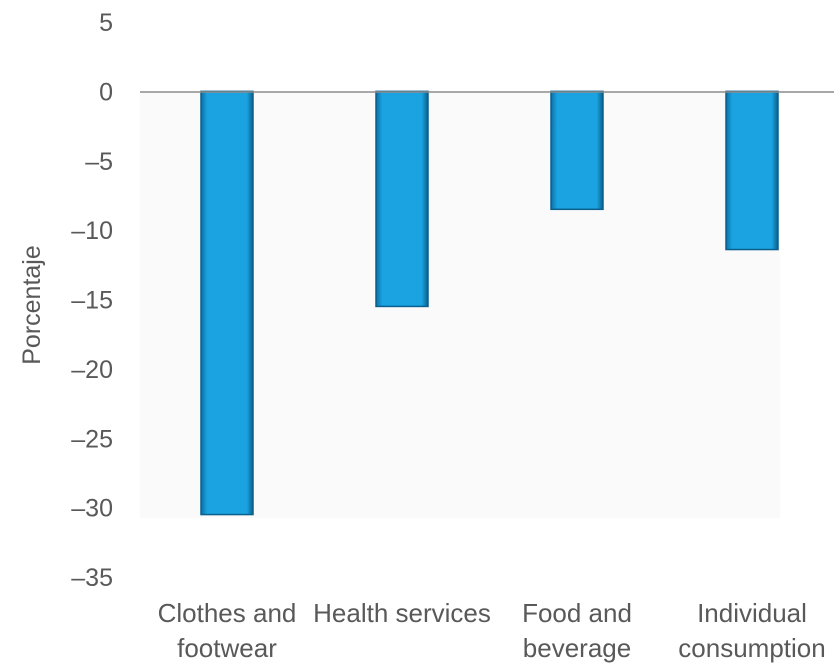 This screenshot has width=834, height=664. What do you see at coordinates (92, 439) in the screenshot?
I see `y-tick-label: –25` at bounding box center [92, 439].